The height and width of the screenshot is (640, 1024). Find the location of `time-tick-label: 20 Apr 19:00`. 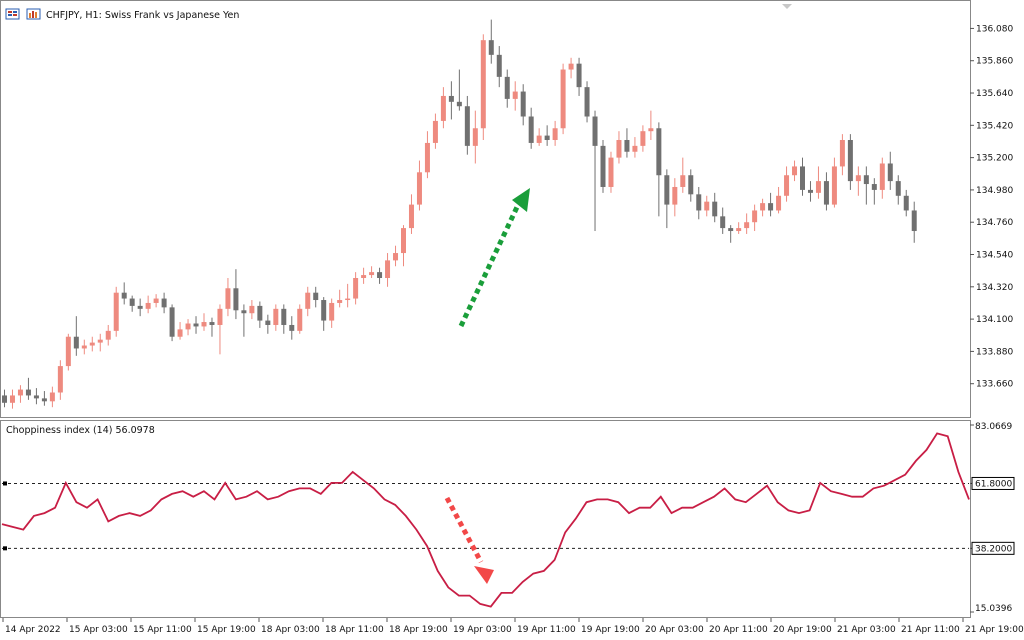

time-tick-label: 20 Apr 19:00 is located at coordinates (802, 630).